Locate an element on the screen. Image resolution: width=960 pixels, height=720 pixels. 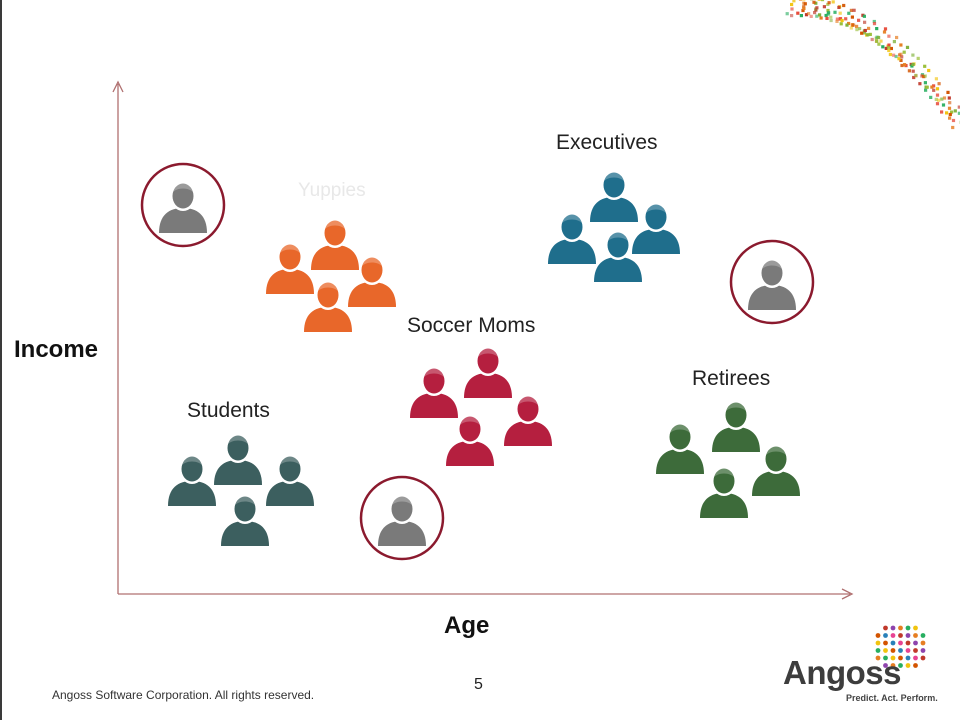
y-axis-label: Income is located at coordinates (56, 349).